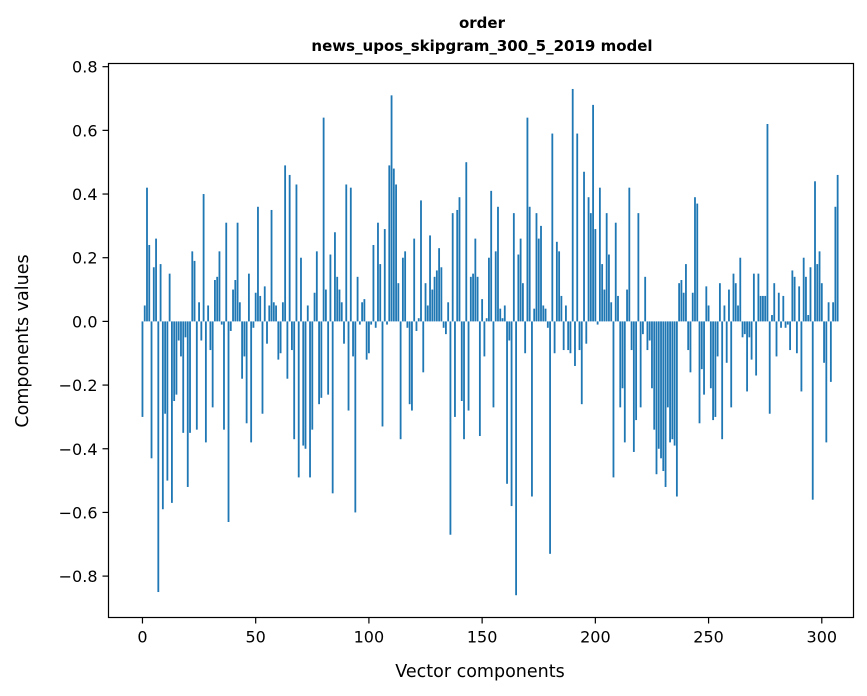  Describe the element at coordinates (822, 637) in the screenshot. I see `x-tick-label: 300` at that location.